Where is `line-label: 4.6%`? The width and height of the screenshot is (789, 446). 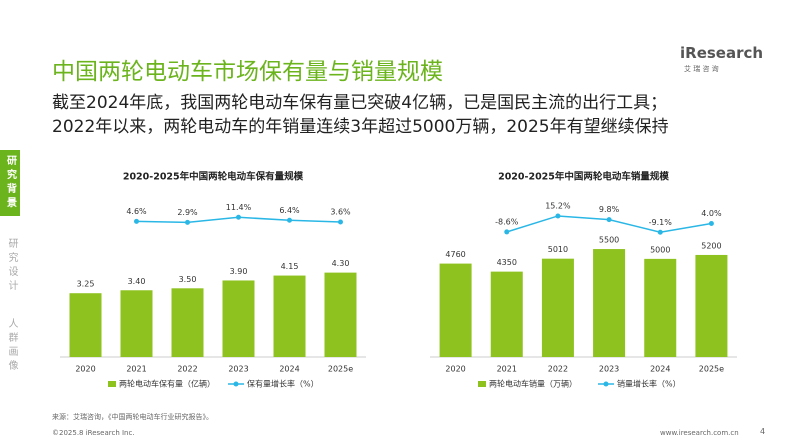 line-label: 4.6% is located at coordinates (136, 211).